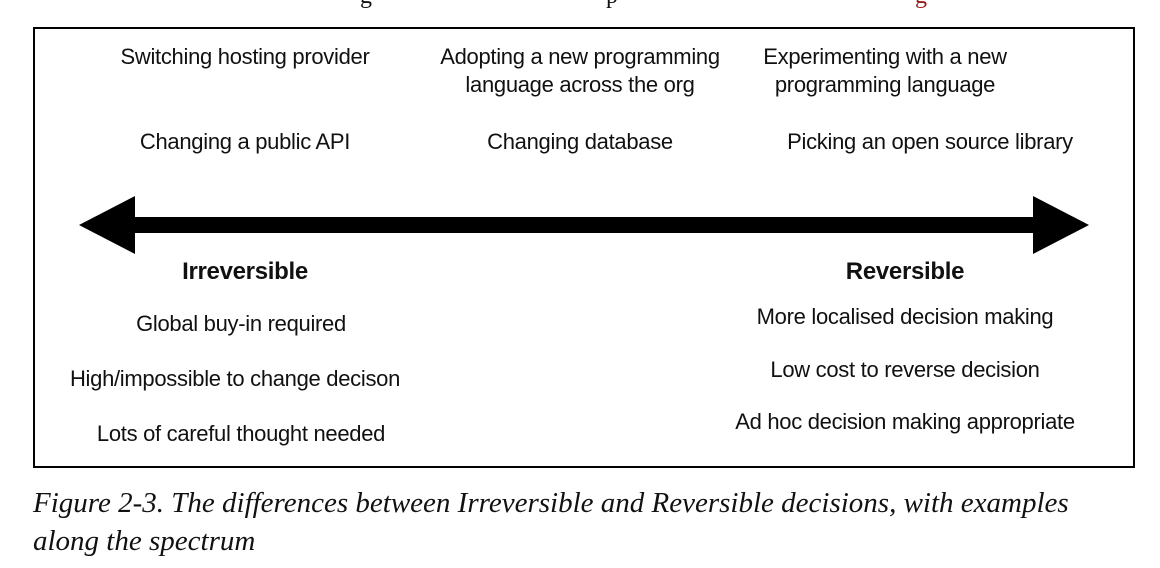 This screenshot has height=568, width=1160. I want to click on clipped-text-line: g p g, so click(580, 5).